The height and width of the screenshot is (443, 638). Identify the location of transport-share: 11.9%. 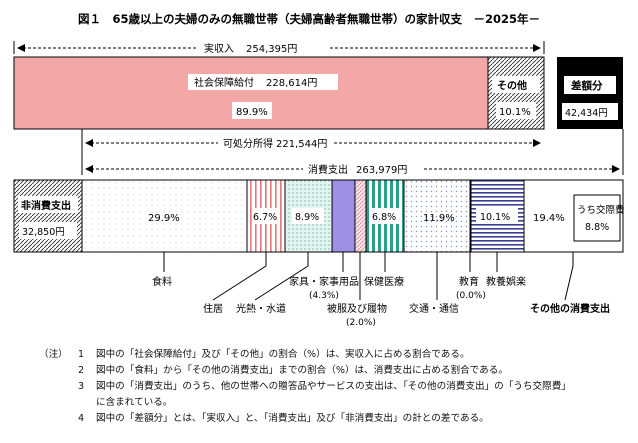
(439, 218).